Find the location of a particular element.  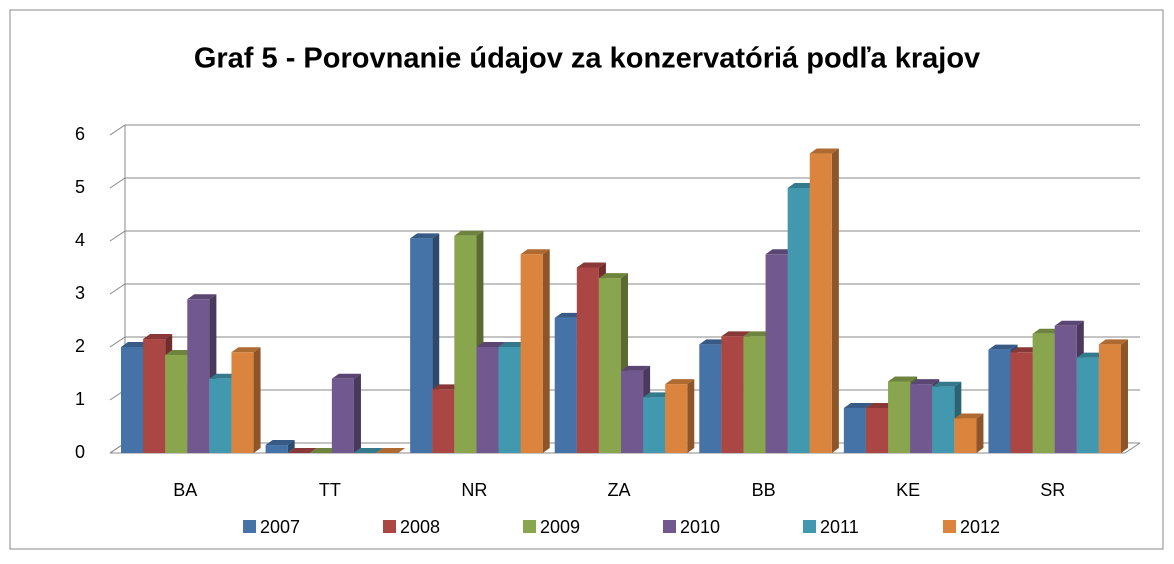

legend-label: 2012 is located at coordinates (980, 527).